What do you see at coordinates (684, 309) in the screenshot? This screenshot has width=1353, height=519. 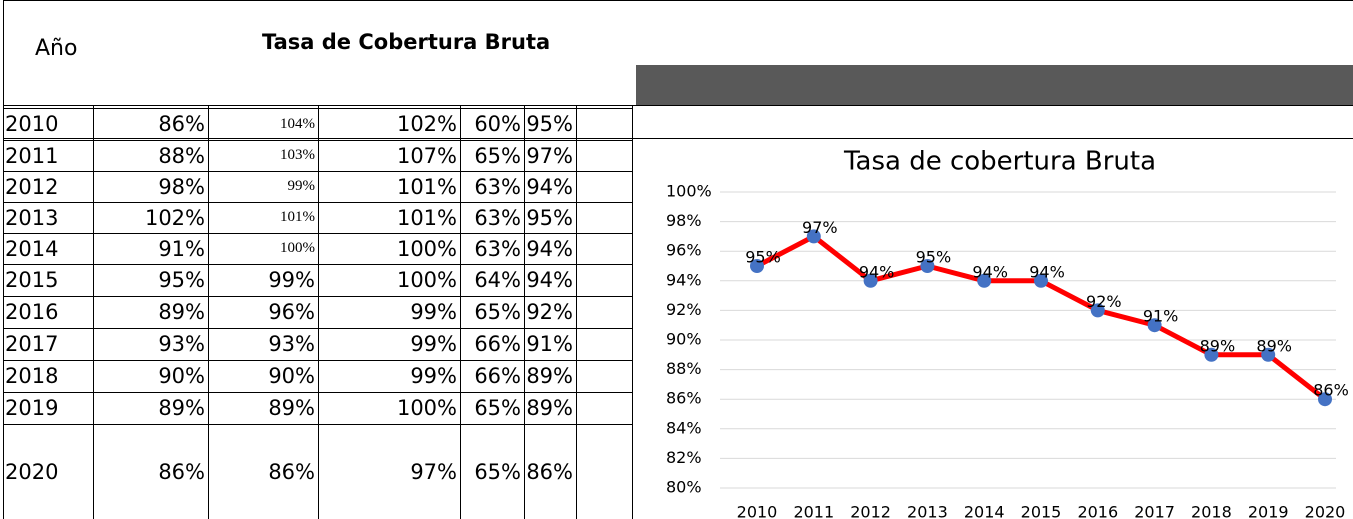 I see `y-tick-label: 92%` at bounding box center [684, 309].